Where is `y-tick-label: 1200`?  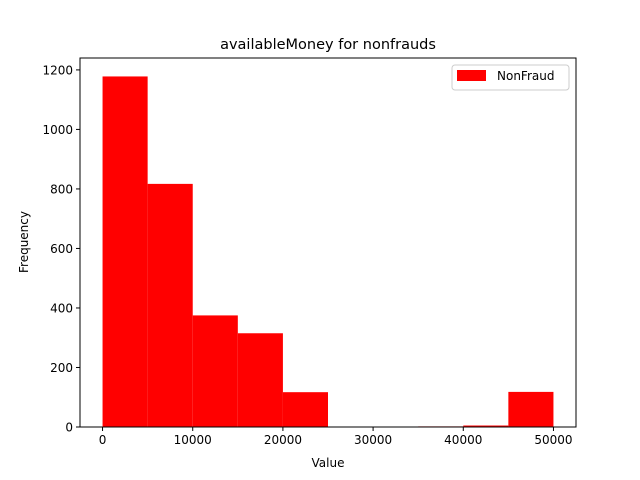
y-tick-label: 1200 is located at coordinates (57, 70).